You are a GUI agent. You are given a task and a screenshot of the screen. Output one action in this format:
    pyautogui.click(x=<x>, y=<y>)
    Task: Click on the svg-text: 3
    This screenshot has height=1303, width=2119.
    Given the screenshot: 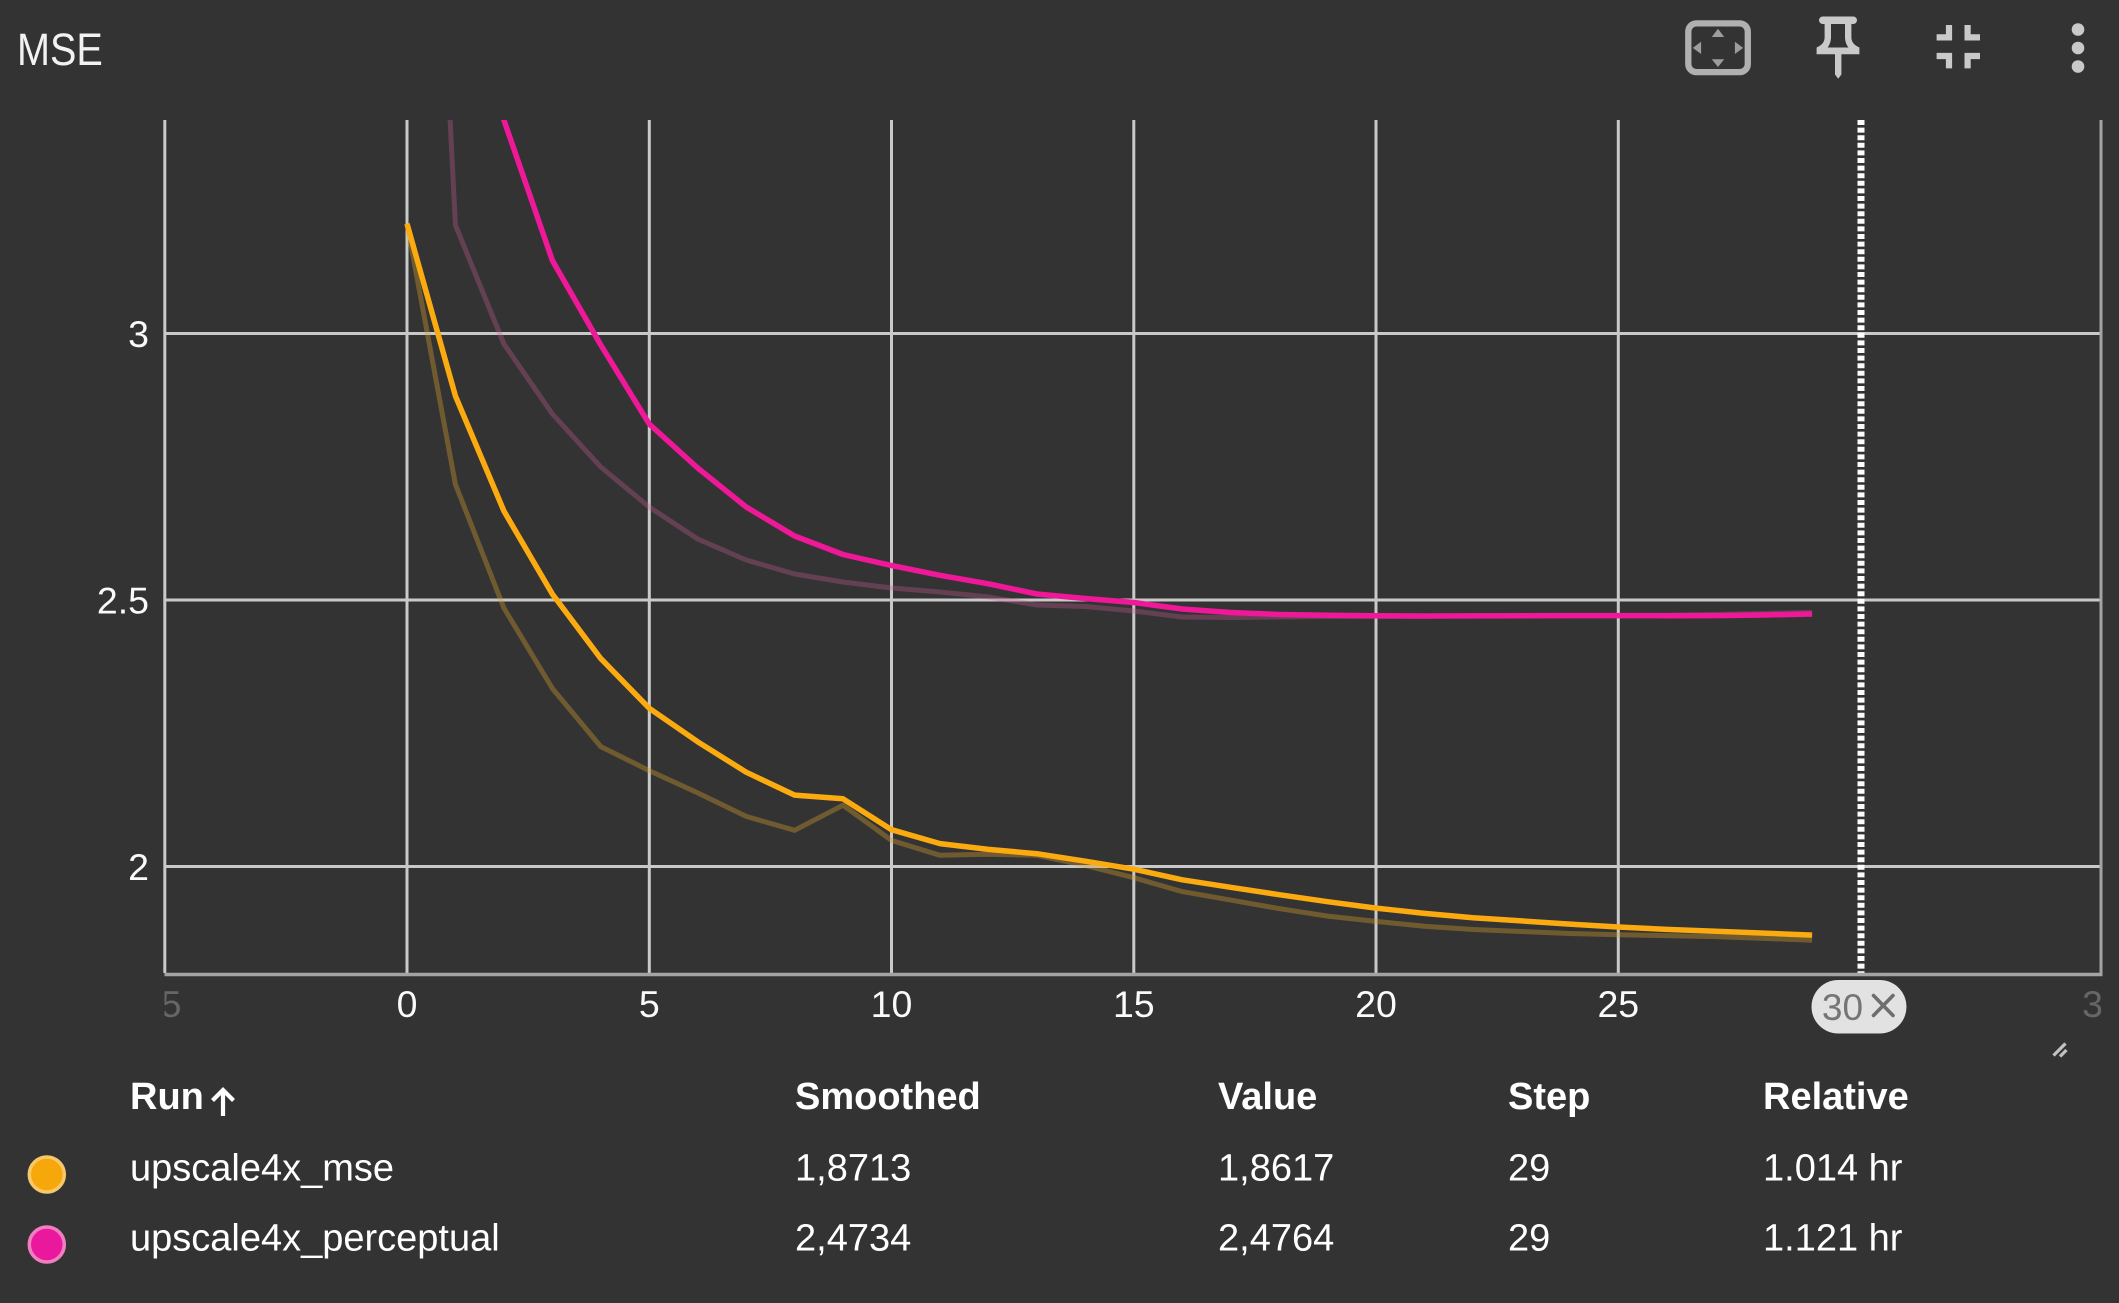 What is the action you would take?
    pyautogui.click(x=138, y=334)
    